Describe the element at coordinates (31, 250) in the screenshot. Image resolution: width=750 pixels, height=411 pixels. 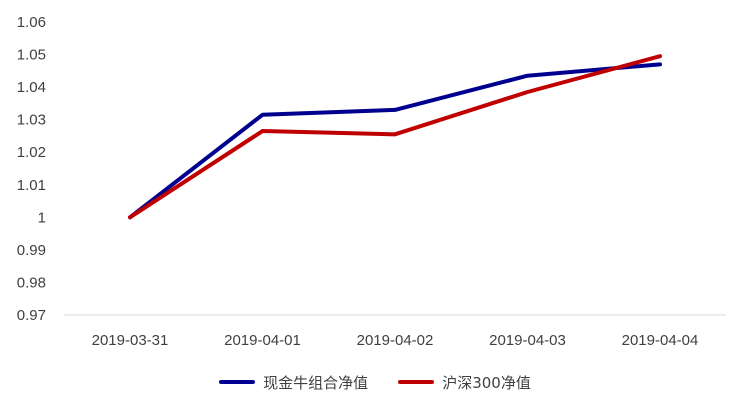
I see `y-tick-label: 0.99` at that location.